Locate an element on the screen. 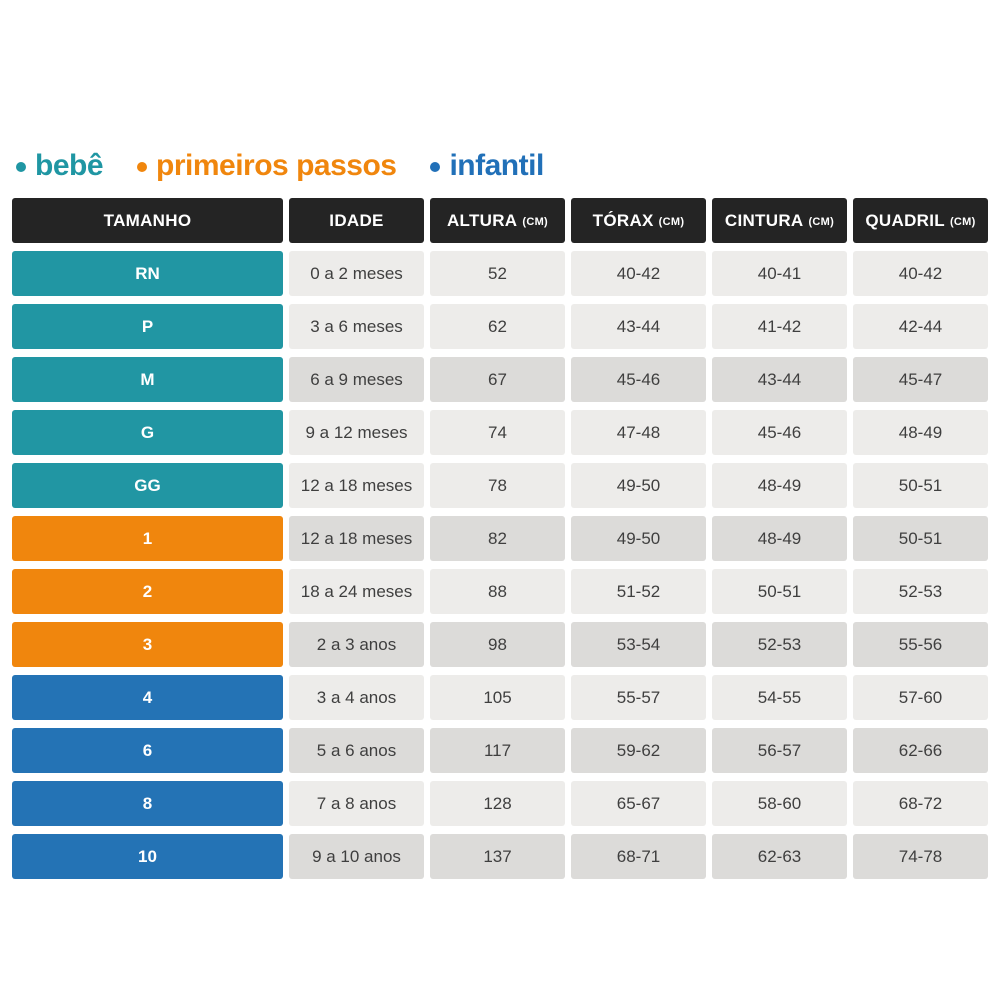 The image size is (1000, 1000). legend: bebê primeiros passos infantil is located at coordinates (502, 166).